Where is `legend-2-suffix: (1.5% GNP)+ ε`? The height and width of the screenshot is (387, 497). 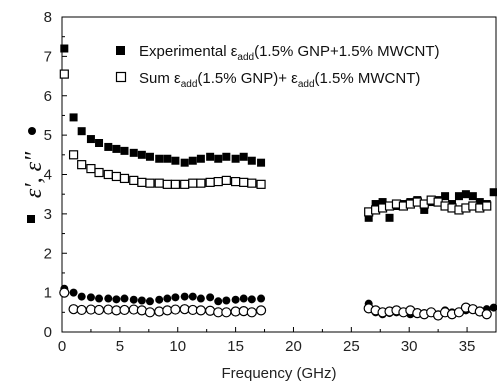 legend-2-suffix: (1.5% GNP)+ ε is located at coordinates (247, 78).